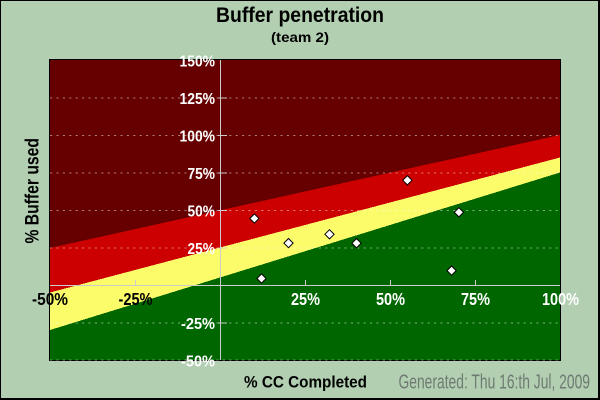 The image size is (600, 400). What do you see at coordinates (300, 15) in the screenshot?
I see `svg-text: Buffer penetration` at bounding box center [300, 15].